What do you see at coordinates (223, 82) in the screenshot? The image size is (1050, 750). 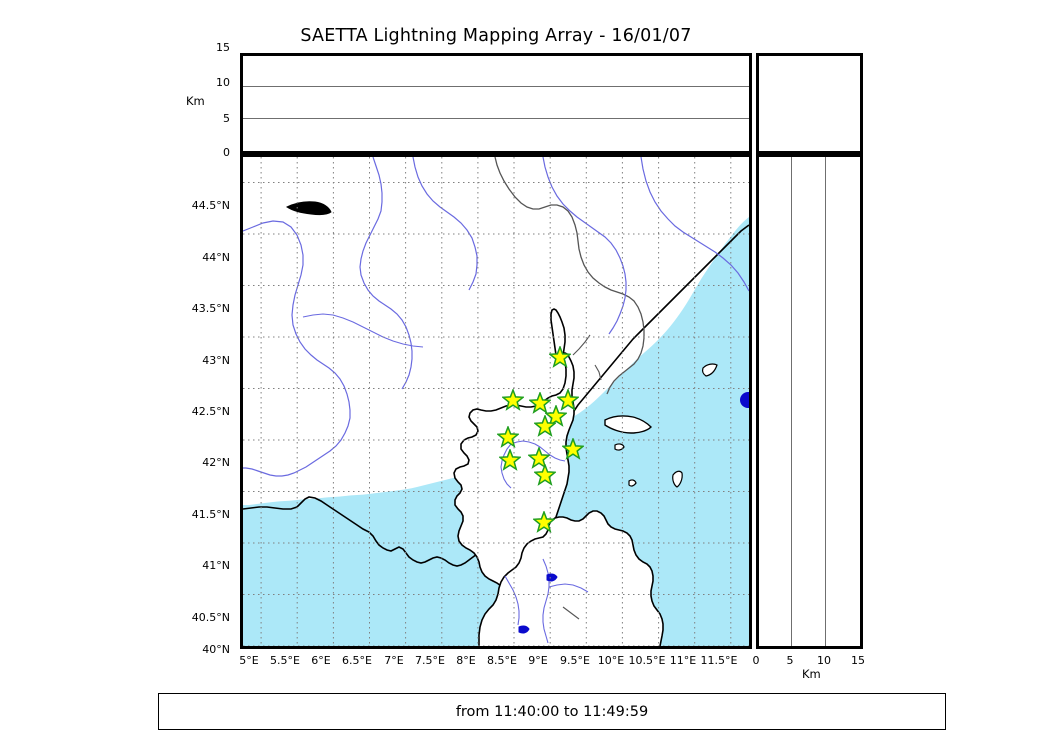 I see `tick-top-y-10: 10` at bounding box center [223, 82].